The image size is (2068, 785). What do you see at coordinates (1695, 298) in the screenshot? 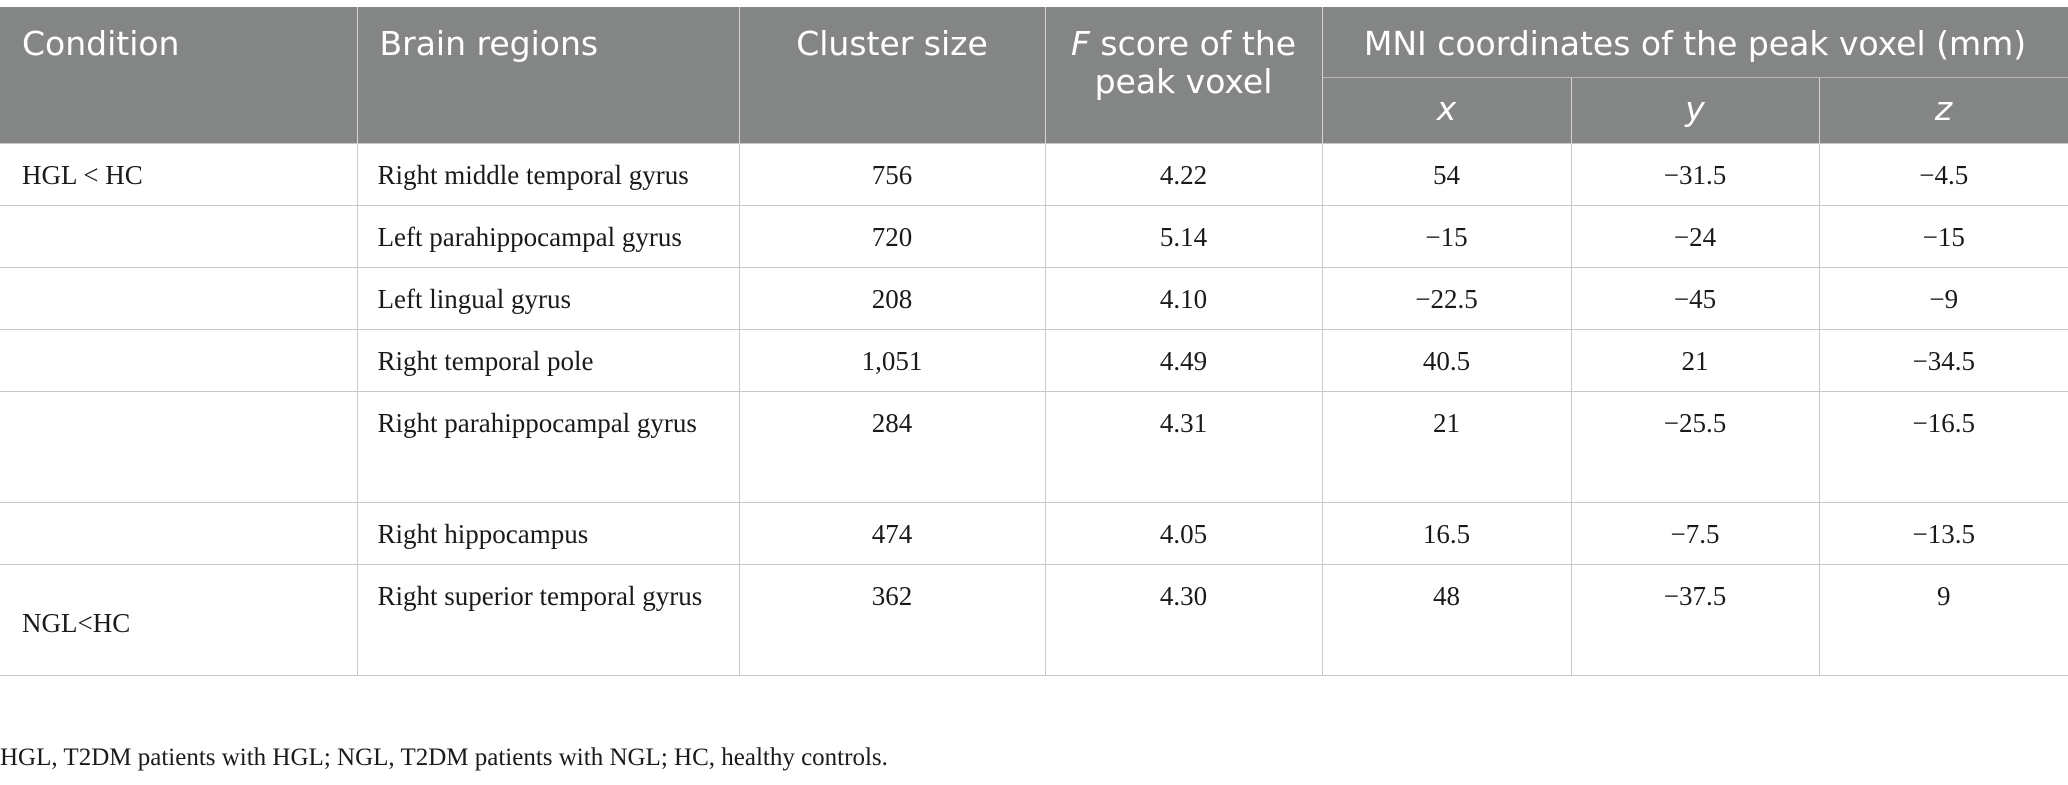
I see `cell-y: −45` at bounding box center [1695, 298].